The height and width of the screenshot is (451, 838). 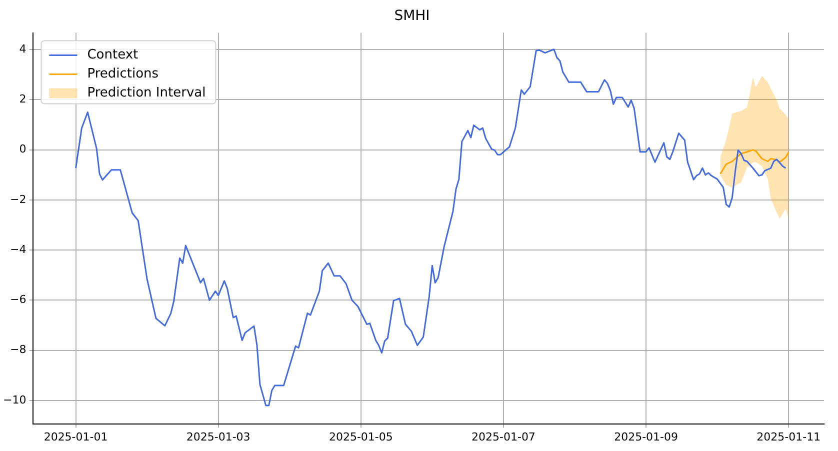 What do you see at coordinates (18, 249) in the screenshot?
I see `y-tick-label: −4` at bounding box center [18, 249].